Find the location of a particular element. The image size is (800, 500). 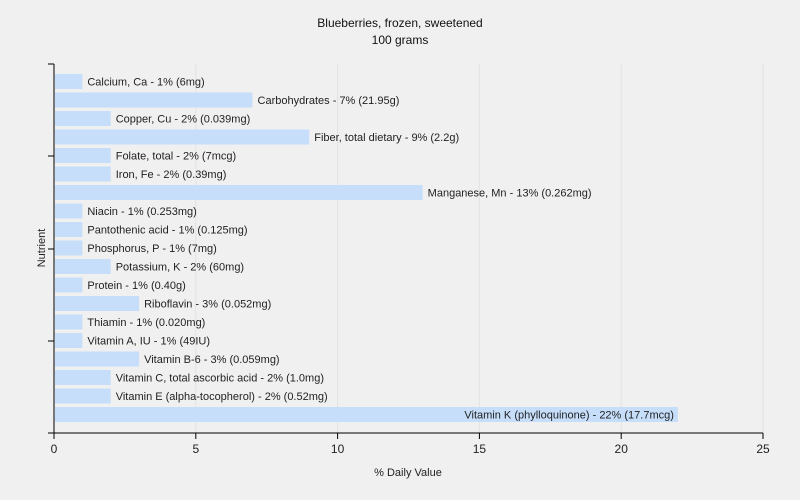

bar-label: Niacin - 1% (0.253mg) is located at coordinates (141, 212).